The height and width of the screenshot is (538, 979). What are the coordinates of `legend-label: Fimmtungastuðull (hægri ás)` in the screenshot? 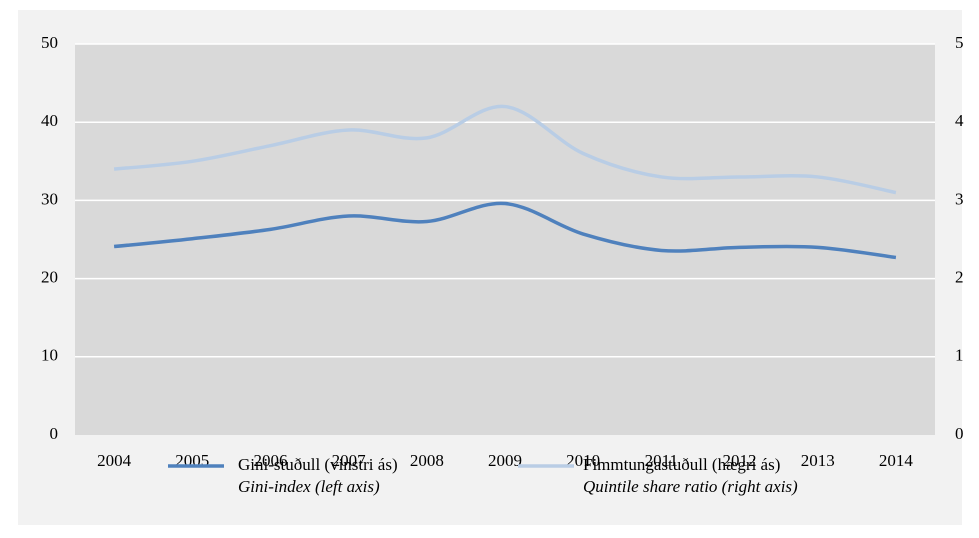 It's located at (681, 464).